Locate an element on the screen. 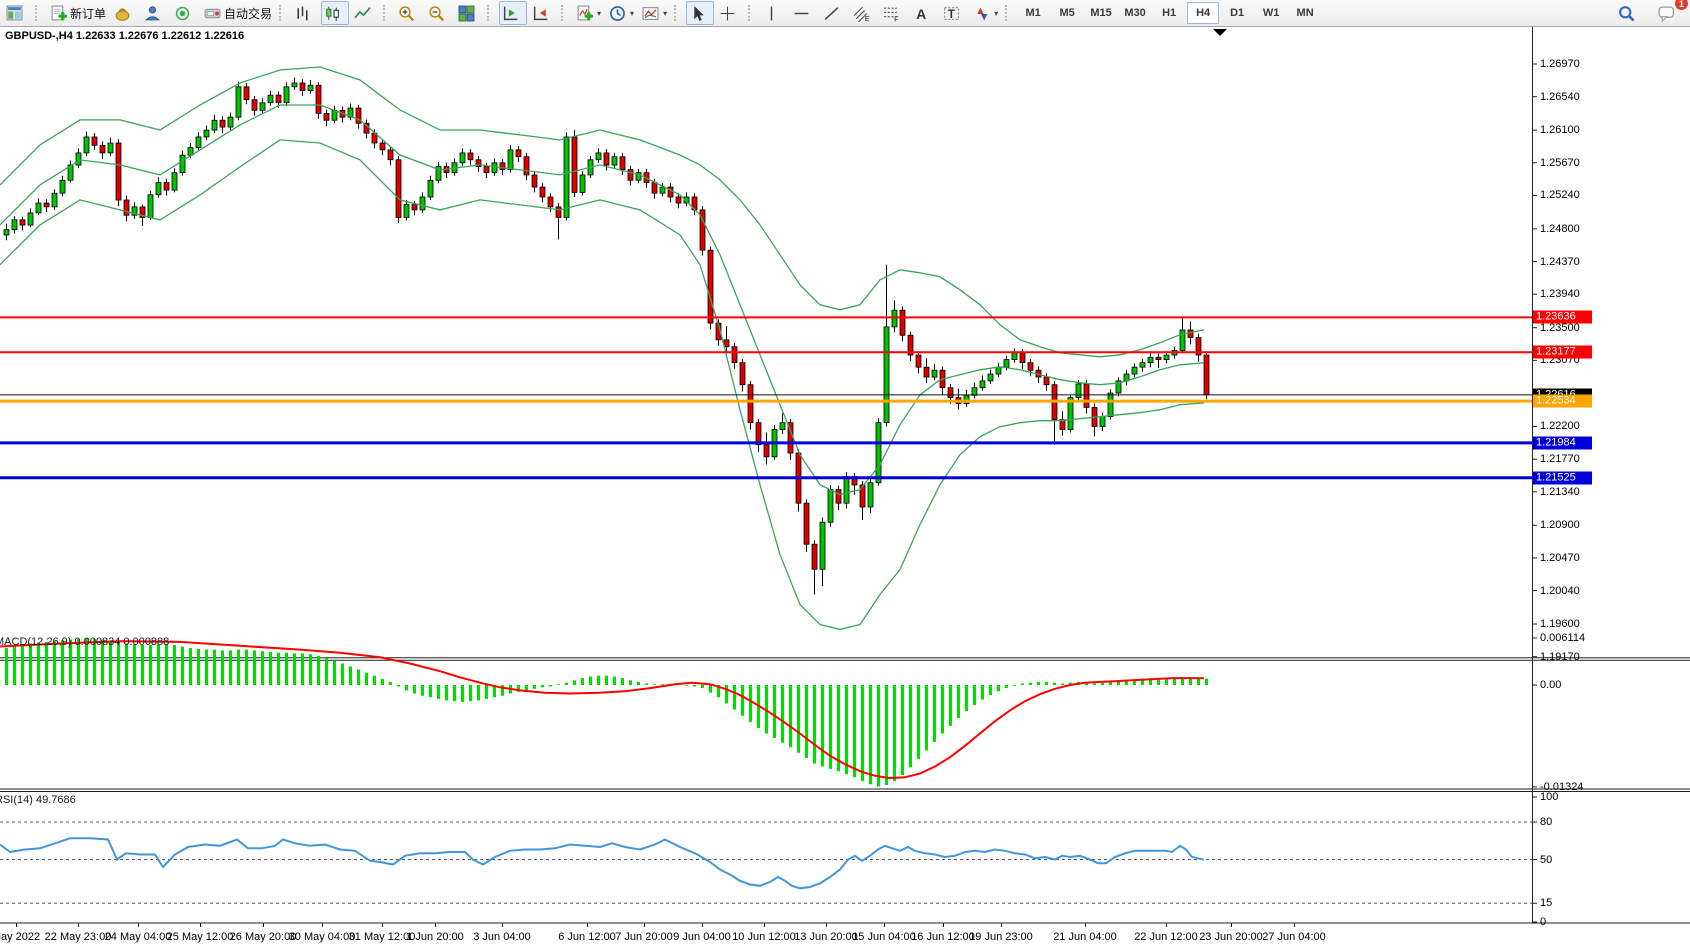 The height and width of the screenshot is (949, 1690). axis-label: 1.23940 is located at coordinates (1560, 294).